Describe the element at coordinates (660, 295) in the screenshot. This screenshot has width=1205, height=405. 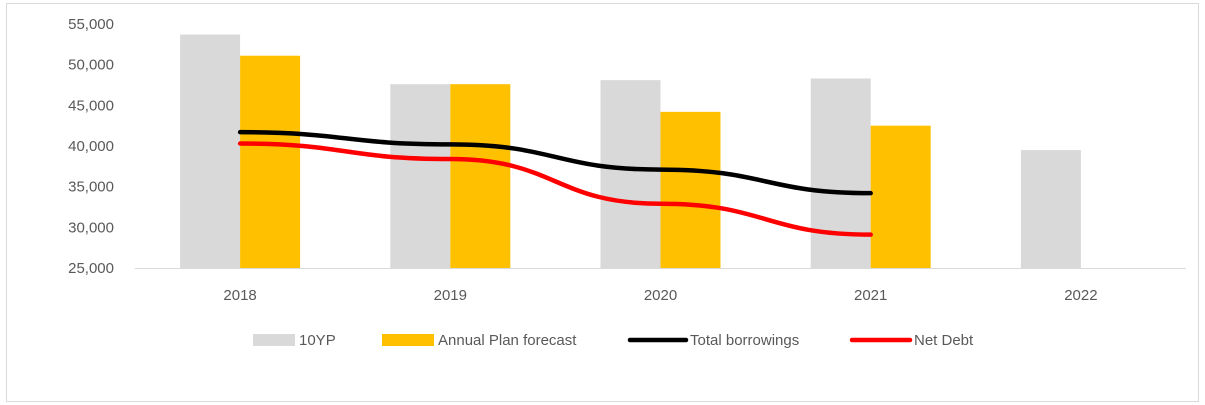
I see `x-tick-label: 2020` at that location.